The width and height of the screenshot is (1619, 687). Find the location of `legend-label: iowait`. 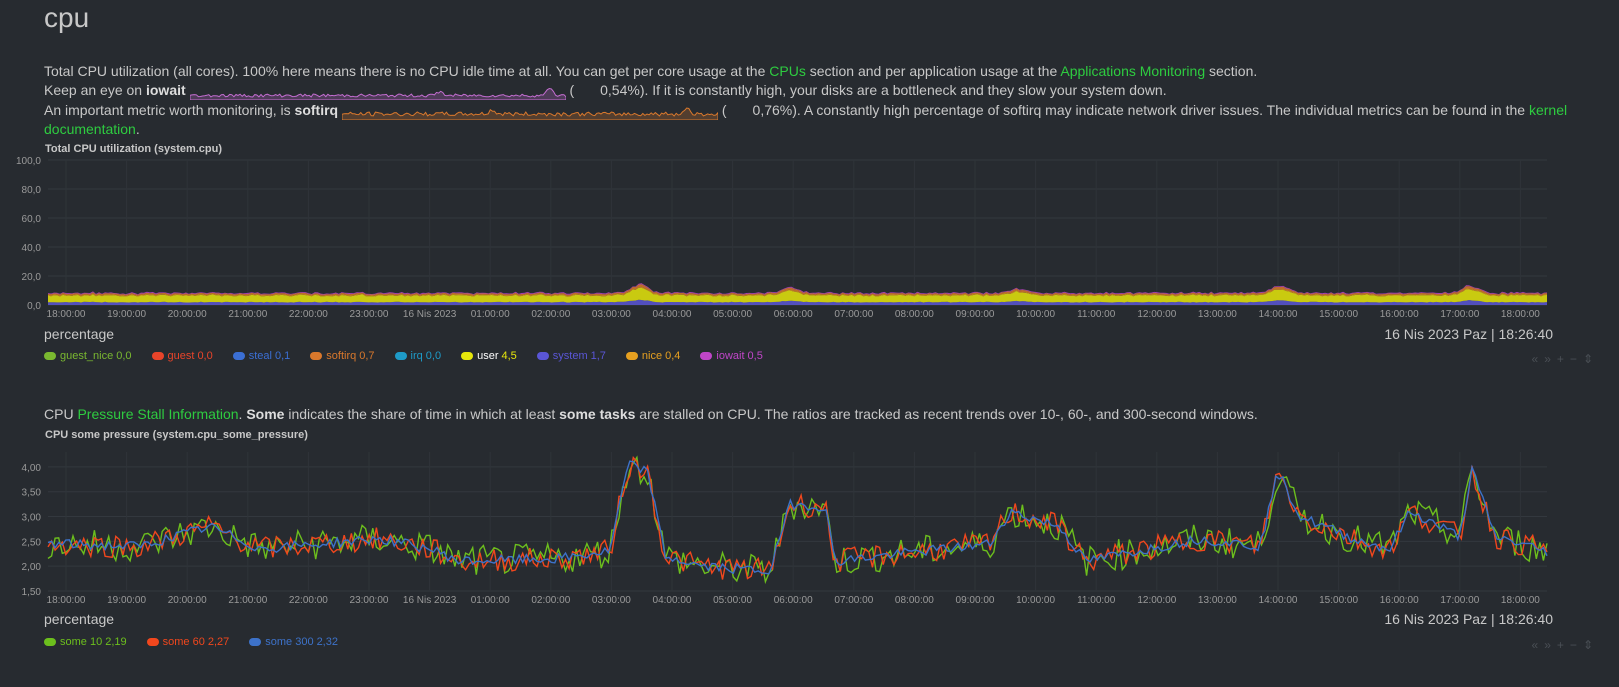

legend-label: iowait is located at coordinates (730, 356).